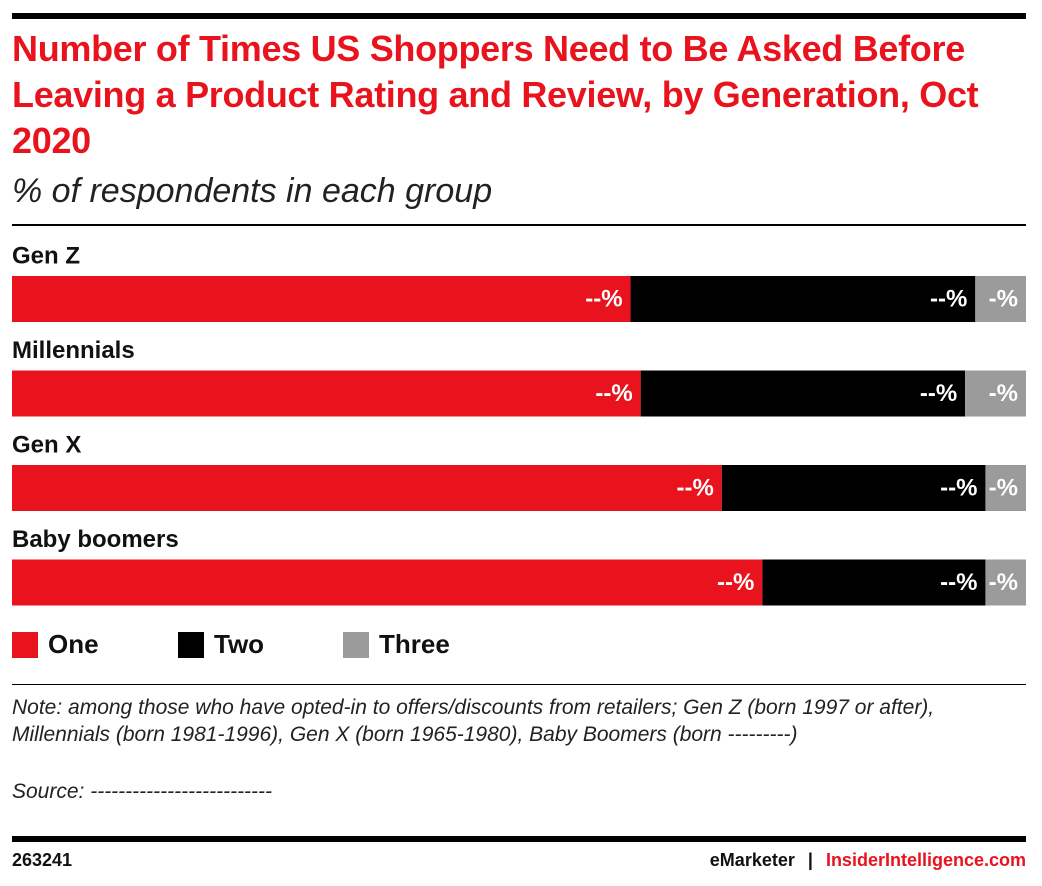  What do you see at coordinates (752, 860) in the screenshot?
I see `brand: eMarketer` at bounding box center [752, 860].